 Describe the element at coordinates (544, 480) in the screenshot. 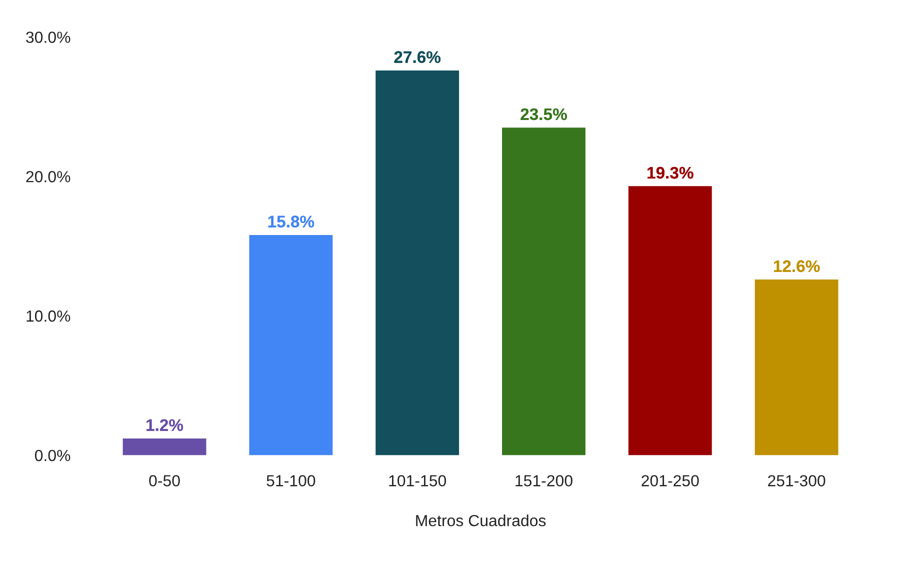

I see `x-tick-label: 151-200` at that location.